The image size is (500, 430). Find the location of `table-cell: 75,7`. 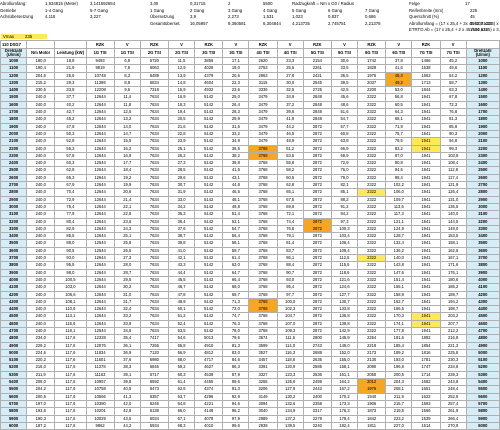

table-cell: 75,7 is located at coordinates (399, 134).